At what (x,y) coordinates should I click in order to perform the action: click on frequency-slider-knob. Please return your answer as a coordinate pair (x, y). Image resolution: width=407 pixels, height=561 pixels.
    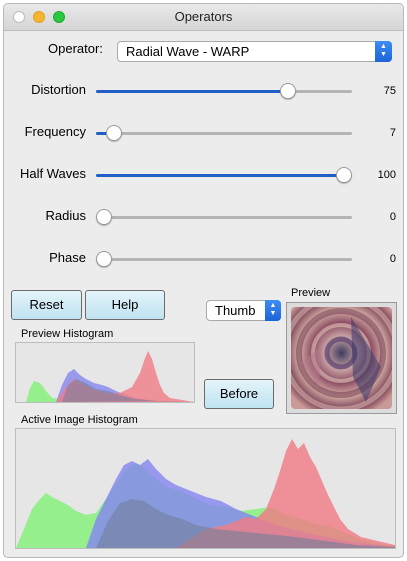
    Looking at the image, I should click on (113, 133).